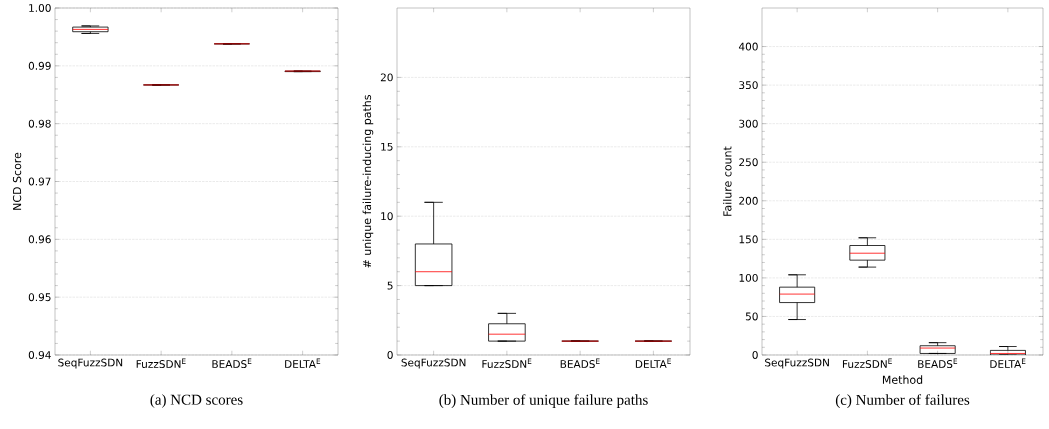 The height and width of the screenshot is (429, 1049). I want to click on y-tick-label: 400, so click(748, 46).